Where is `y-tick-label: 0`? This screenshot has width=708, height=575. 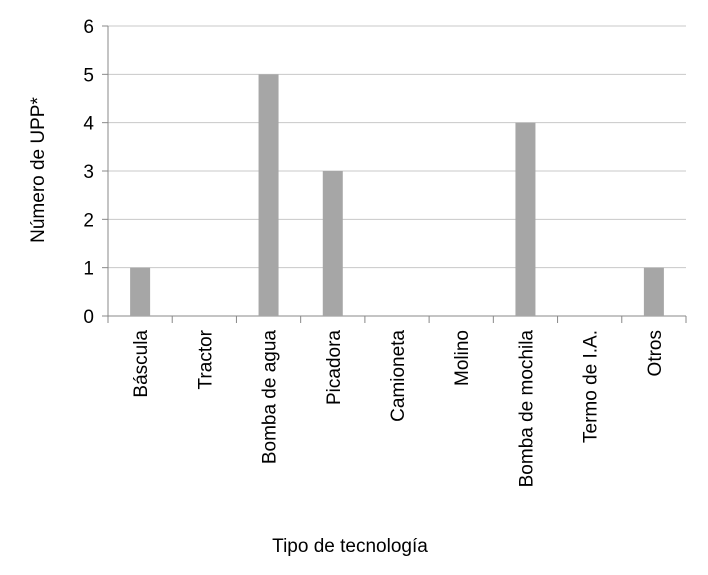
y-tick-label: 0 is located at coordinates (88, 317).